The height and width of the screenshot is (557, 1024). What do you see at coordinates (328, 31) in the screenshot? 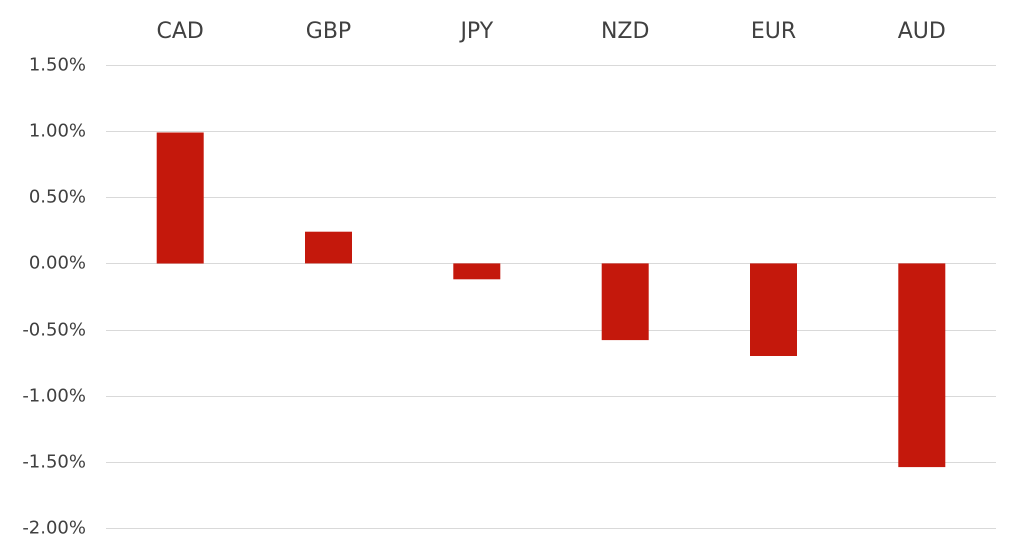
I see `category-label-gbp: GBP` at bounding box center [328, 31].